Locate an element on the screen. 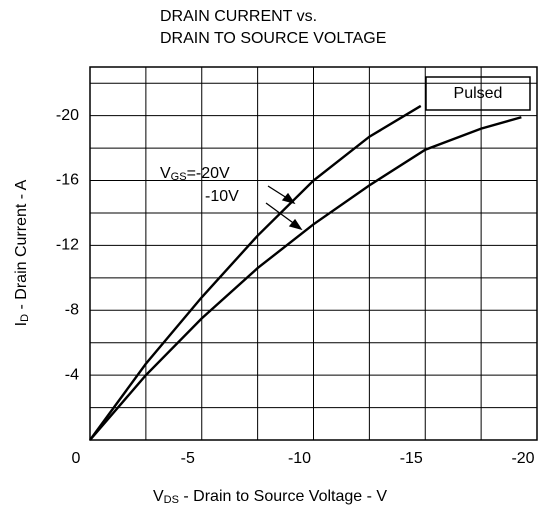  y-label-text: ID - Drain Current - A is located at coordinates (22, 252).